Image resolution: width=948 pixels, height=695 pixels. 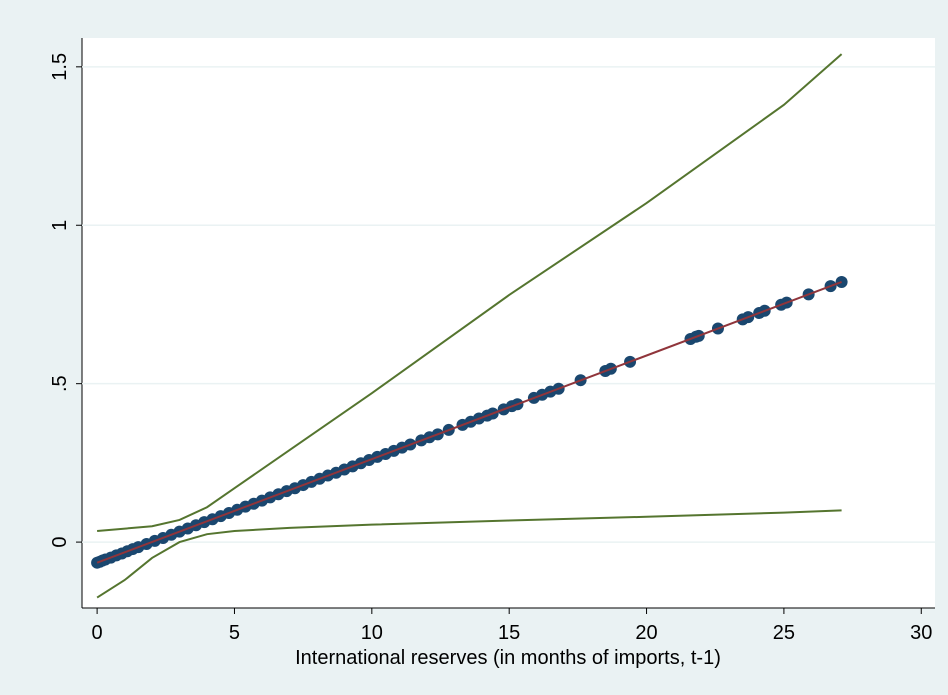 What do you see at coordinates (234, 633) in the screenshot?
I see `x-tick-label: 5` at bounding box center [234, 633].